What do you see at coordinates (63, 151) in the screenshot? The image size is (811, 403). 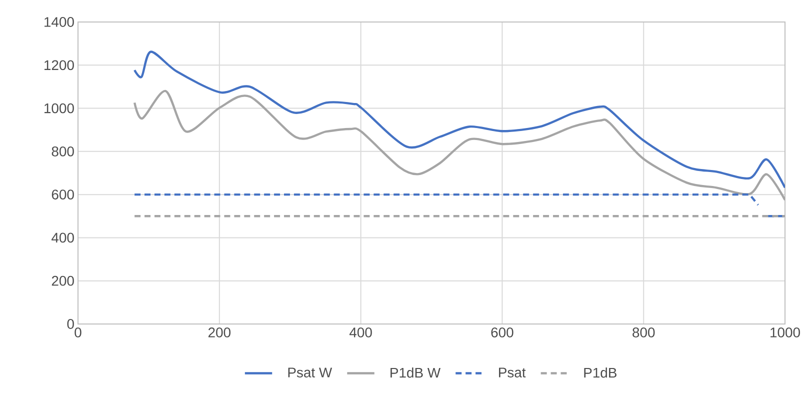 I see `y-tick-label: 800` at bounding box center [63, 151].